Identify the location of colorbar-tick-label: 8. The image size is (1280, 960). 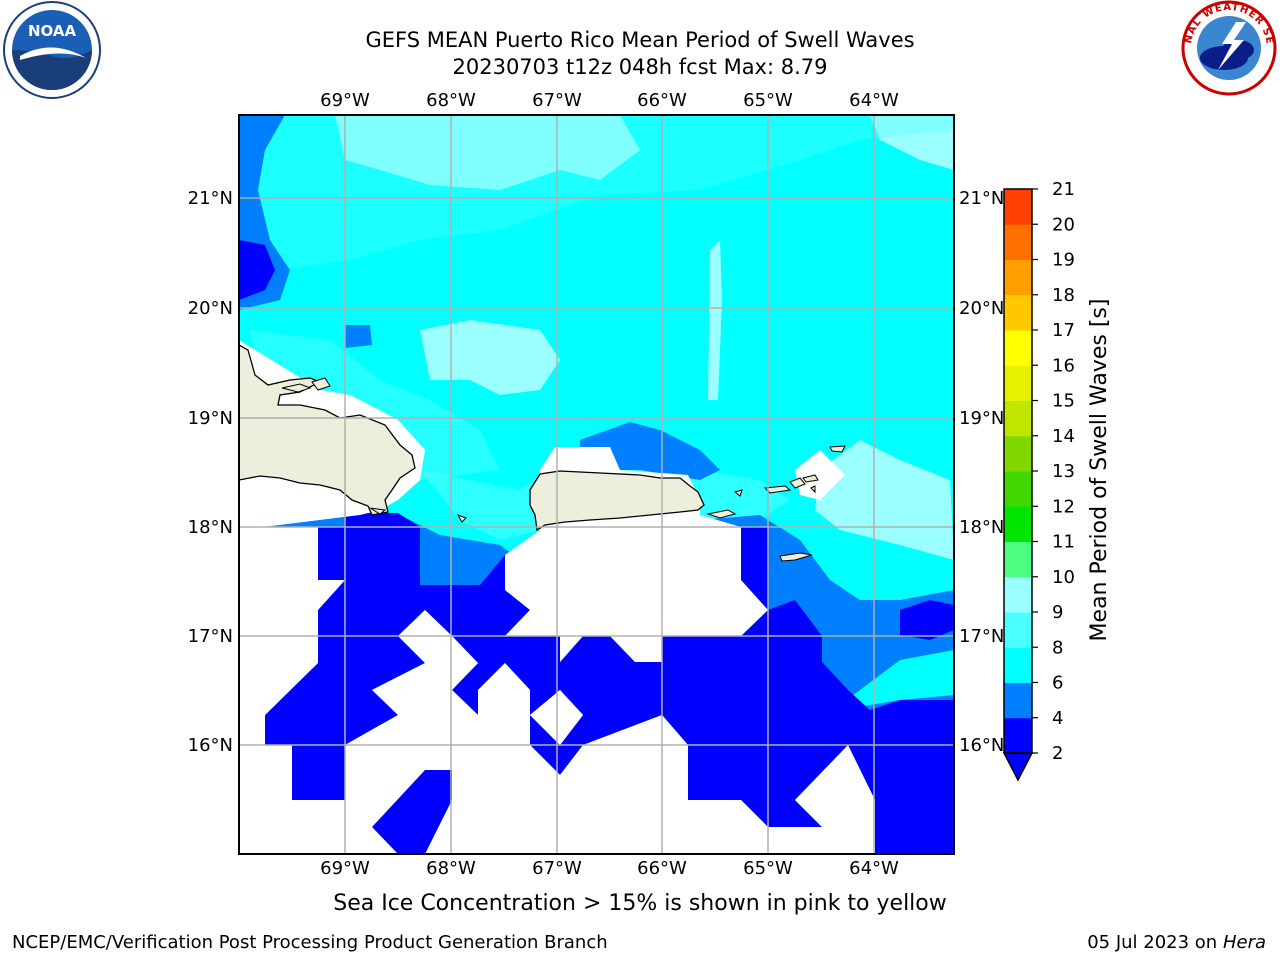
(1057, 647).